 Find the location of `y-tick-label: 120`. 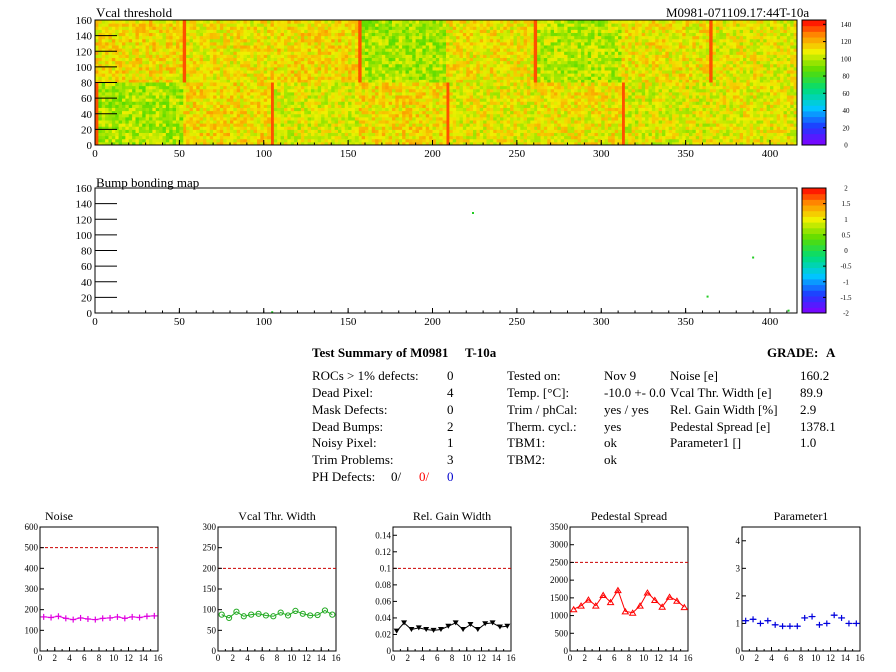

y-tick-label: 120 is located at coordinates (84, 52).